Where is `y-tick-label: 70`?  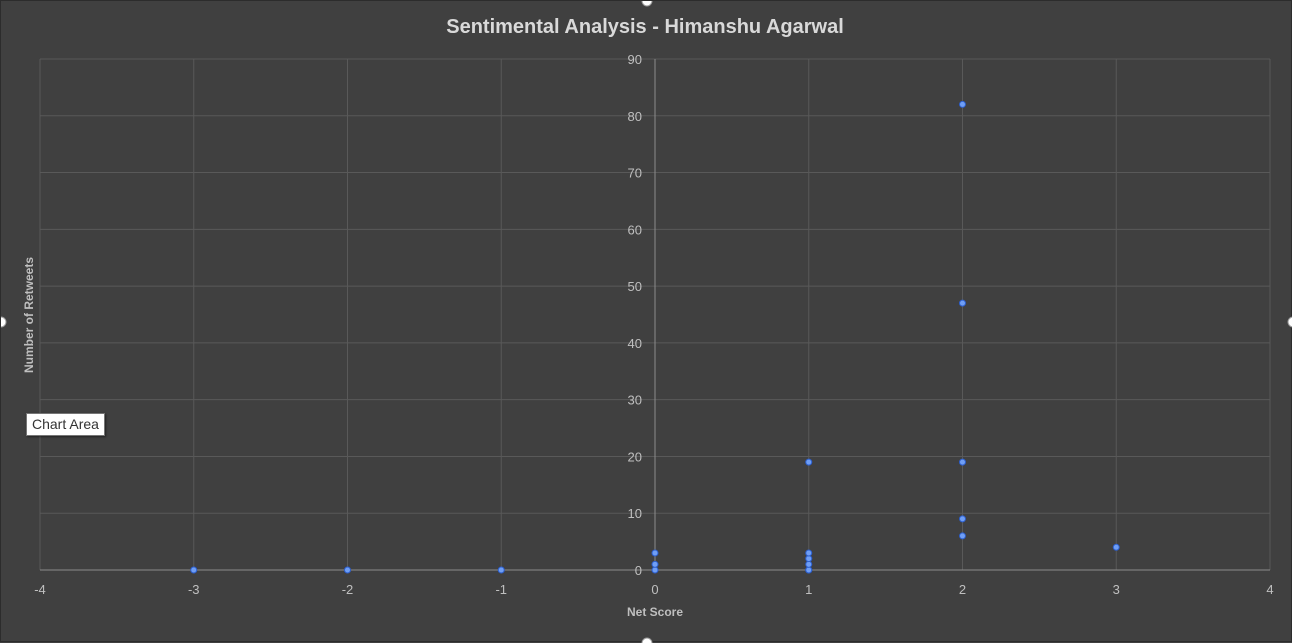 y-tick-label: 70 is located at coordinates (635, 173).